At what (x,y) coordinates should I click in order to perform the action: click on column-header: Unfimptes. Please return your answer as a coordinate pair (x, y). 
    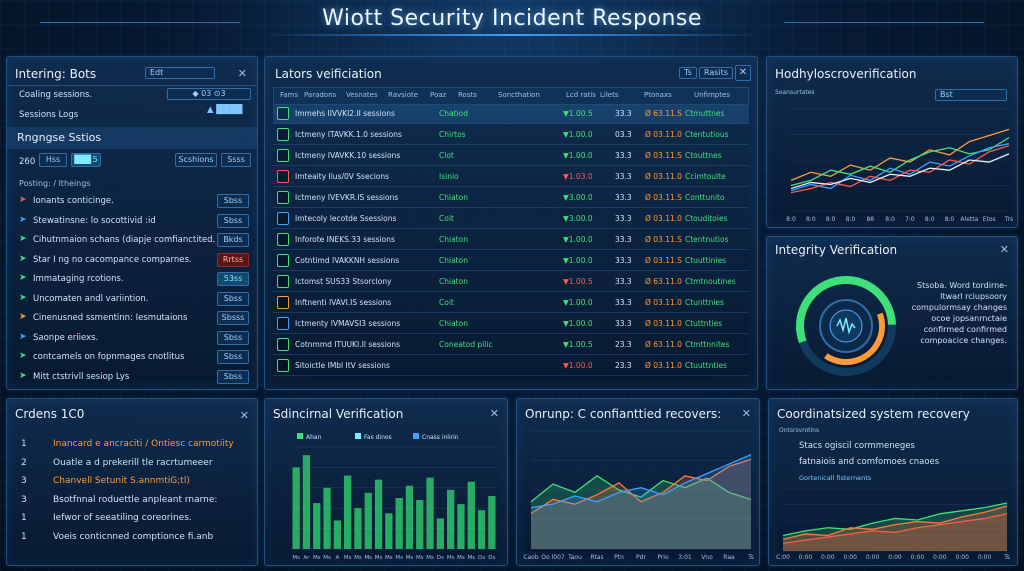
    Looking at the image, I should click on (712, 95).